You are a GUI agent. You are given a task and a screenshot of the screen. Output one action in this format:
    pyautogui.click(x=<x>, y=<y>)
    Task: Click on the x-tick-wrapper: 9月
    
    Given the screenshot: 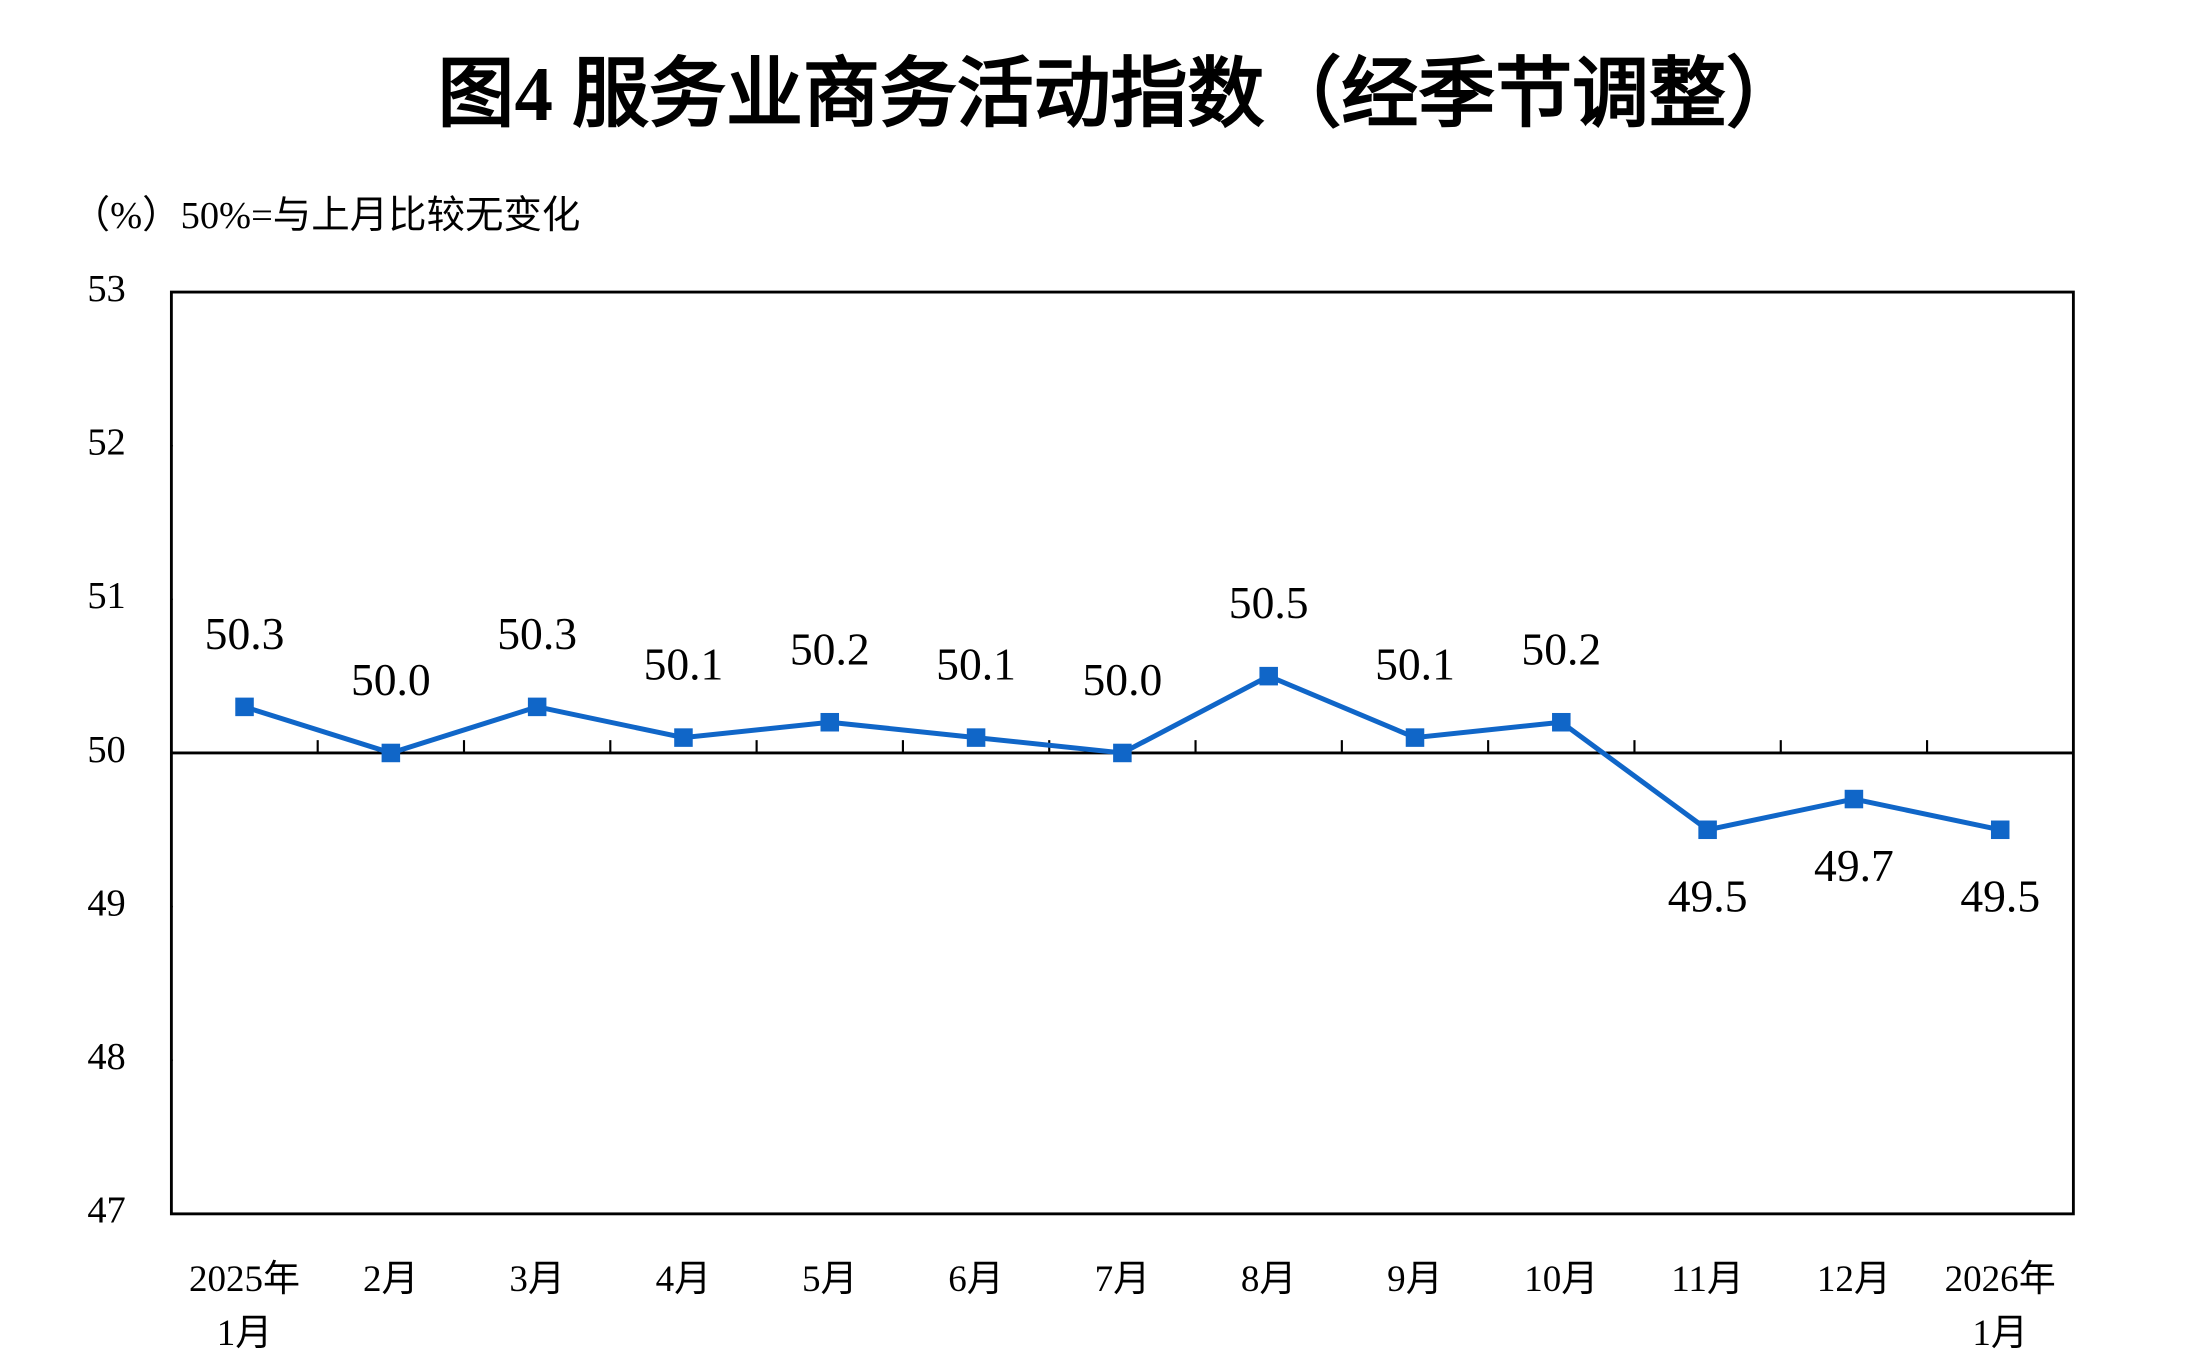 What is the action you would take?
    pyautogui.click(x=1415, y=1279)
    